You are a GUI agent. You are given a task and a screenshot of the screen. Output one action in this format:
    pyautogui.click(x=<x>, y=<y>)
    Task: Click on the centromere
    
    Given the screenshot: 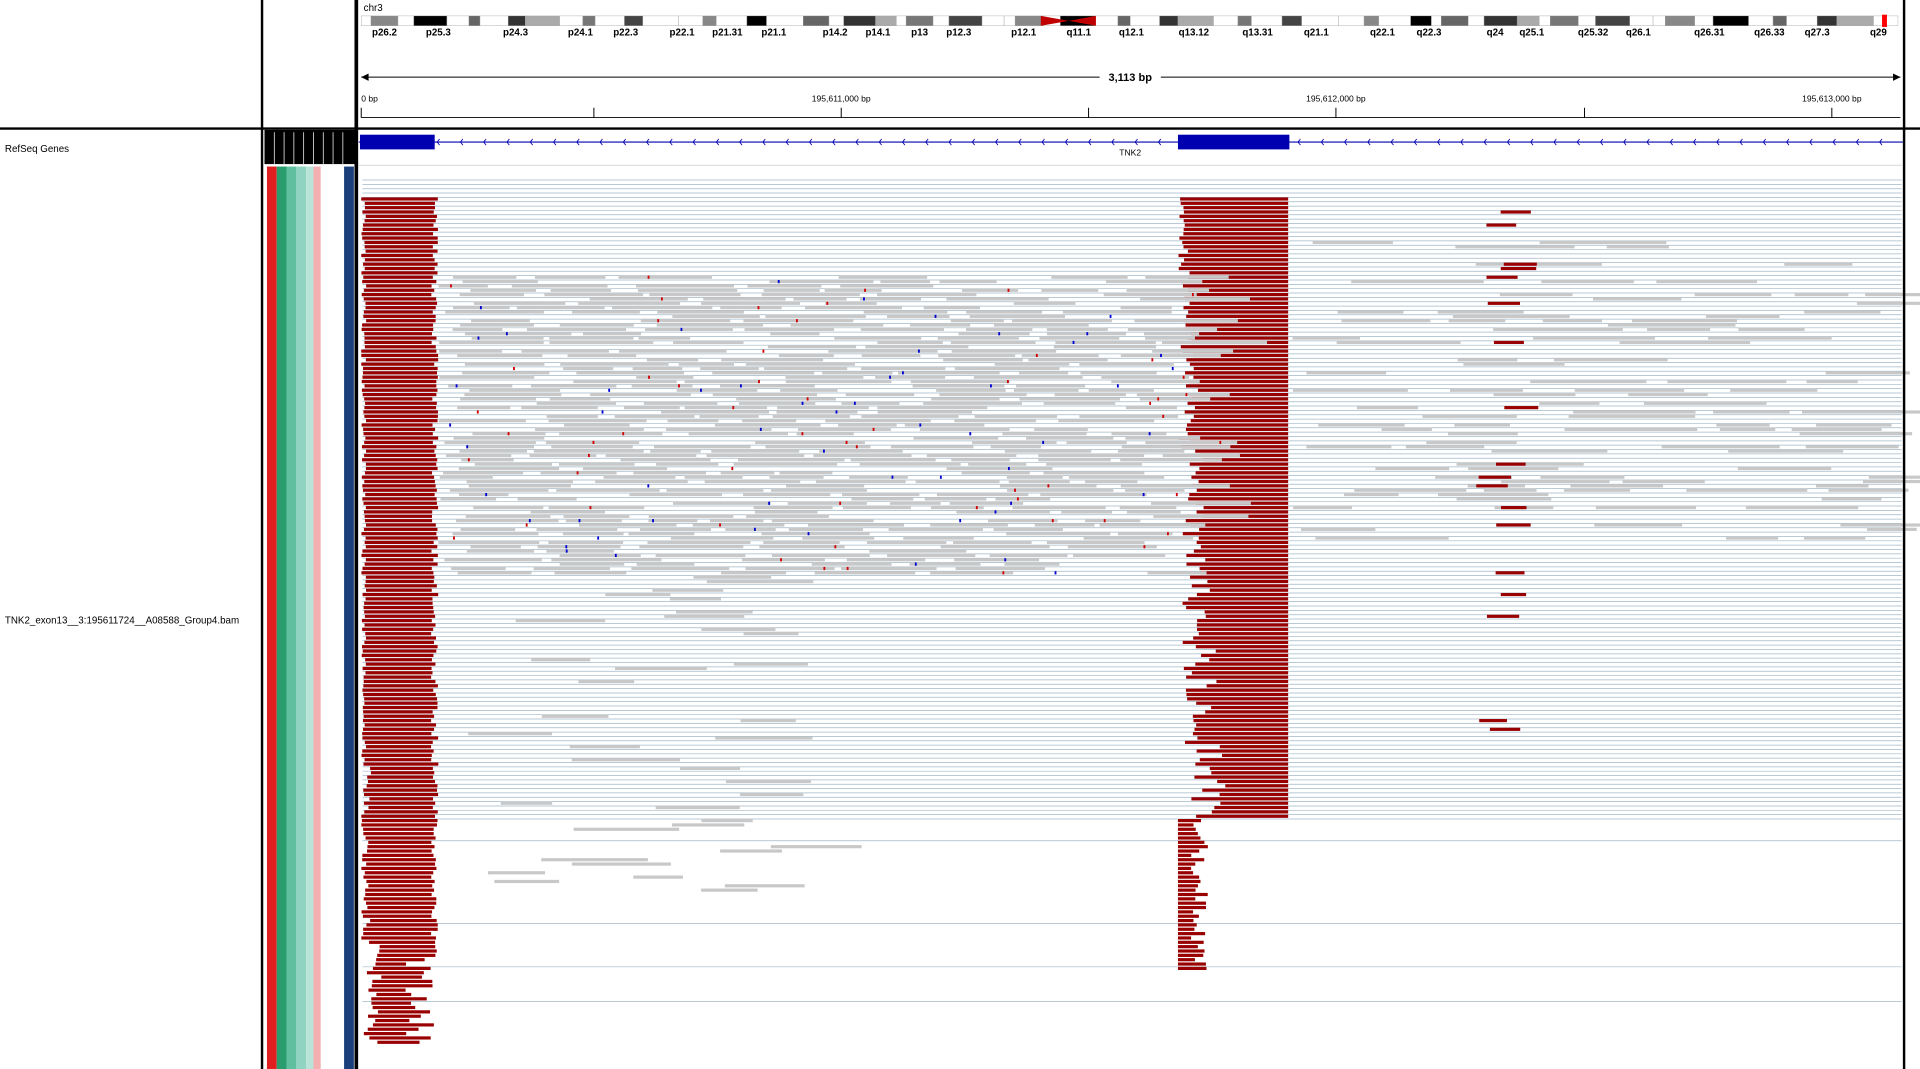 What is the action you would take?
    pyautogui.click(x=1068, y=20)
    